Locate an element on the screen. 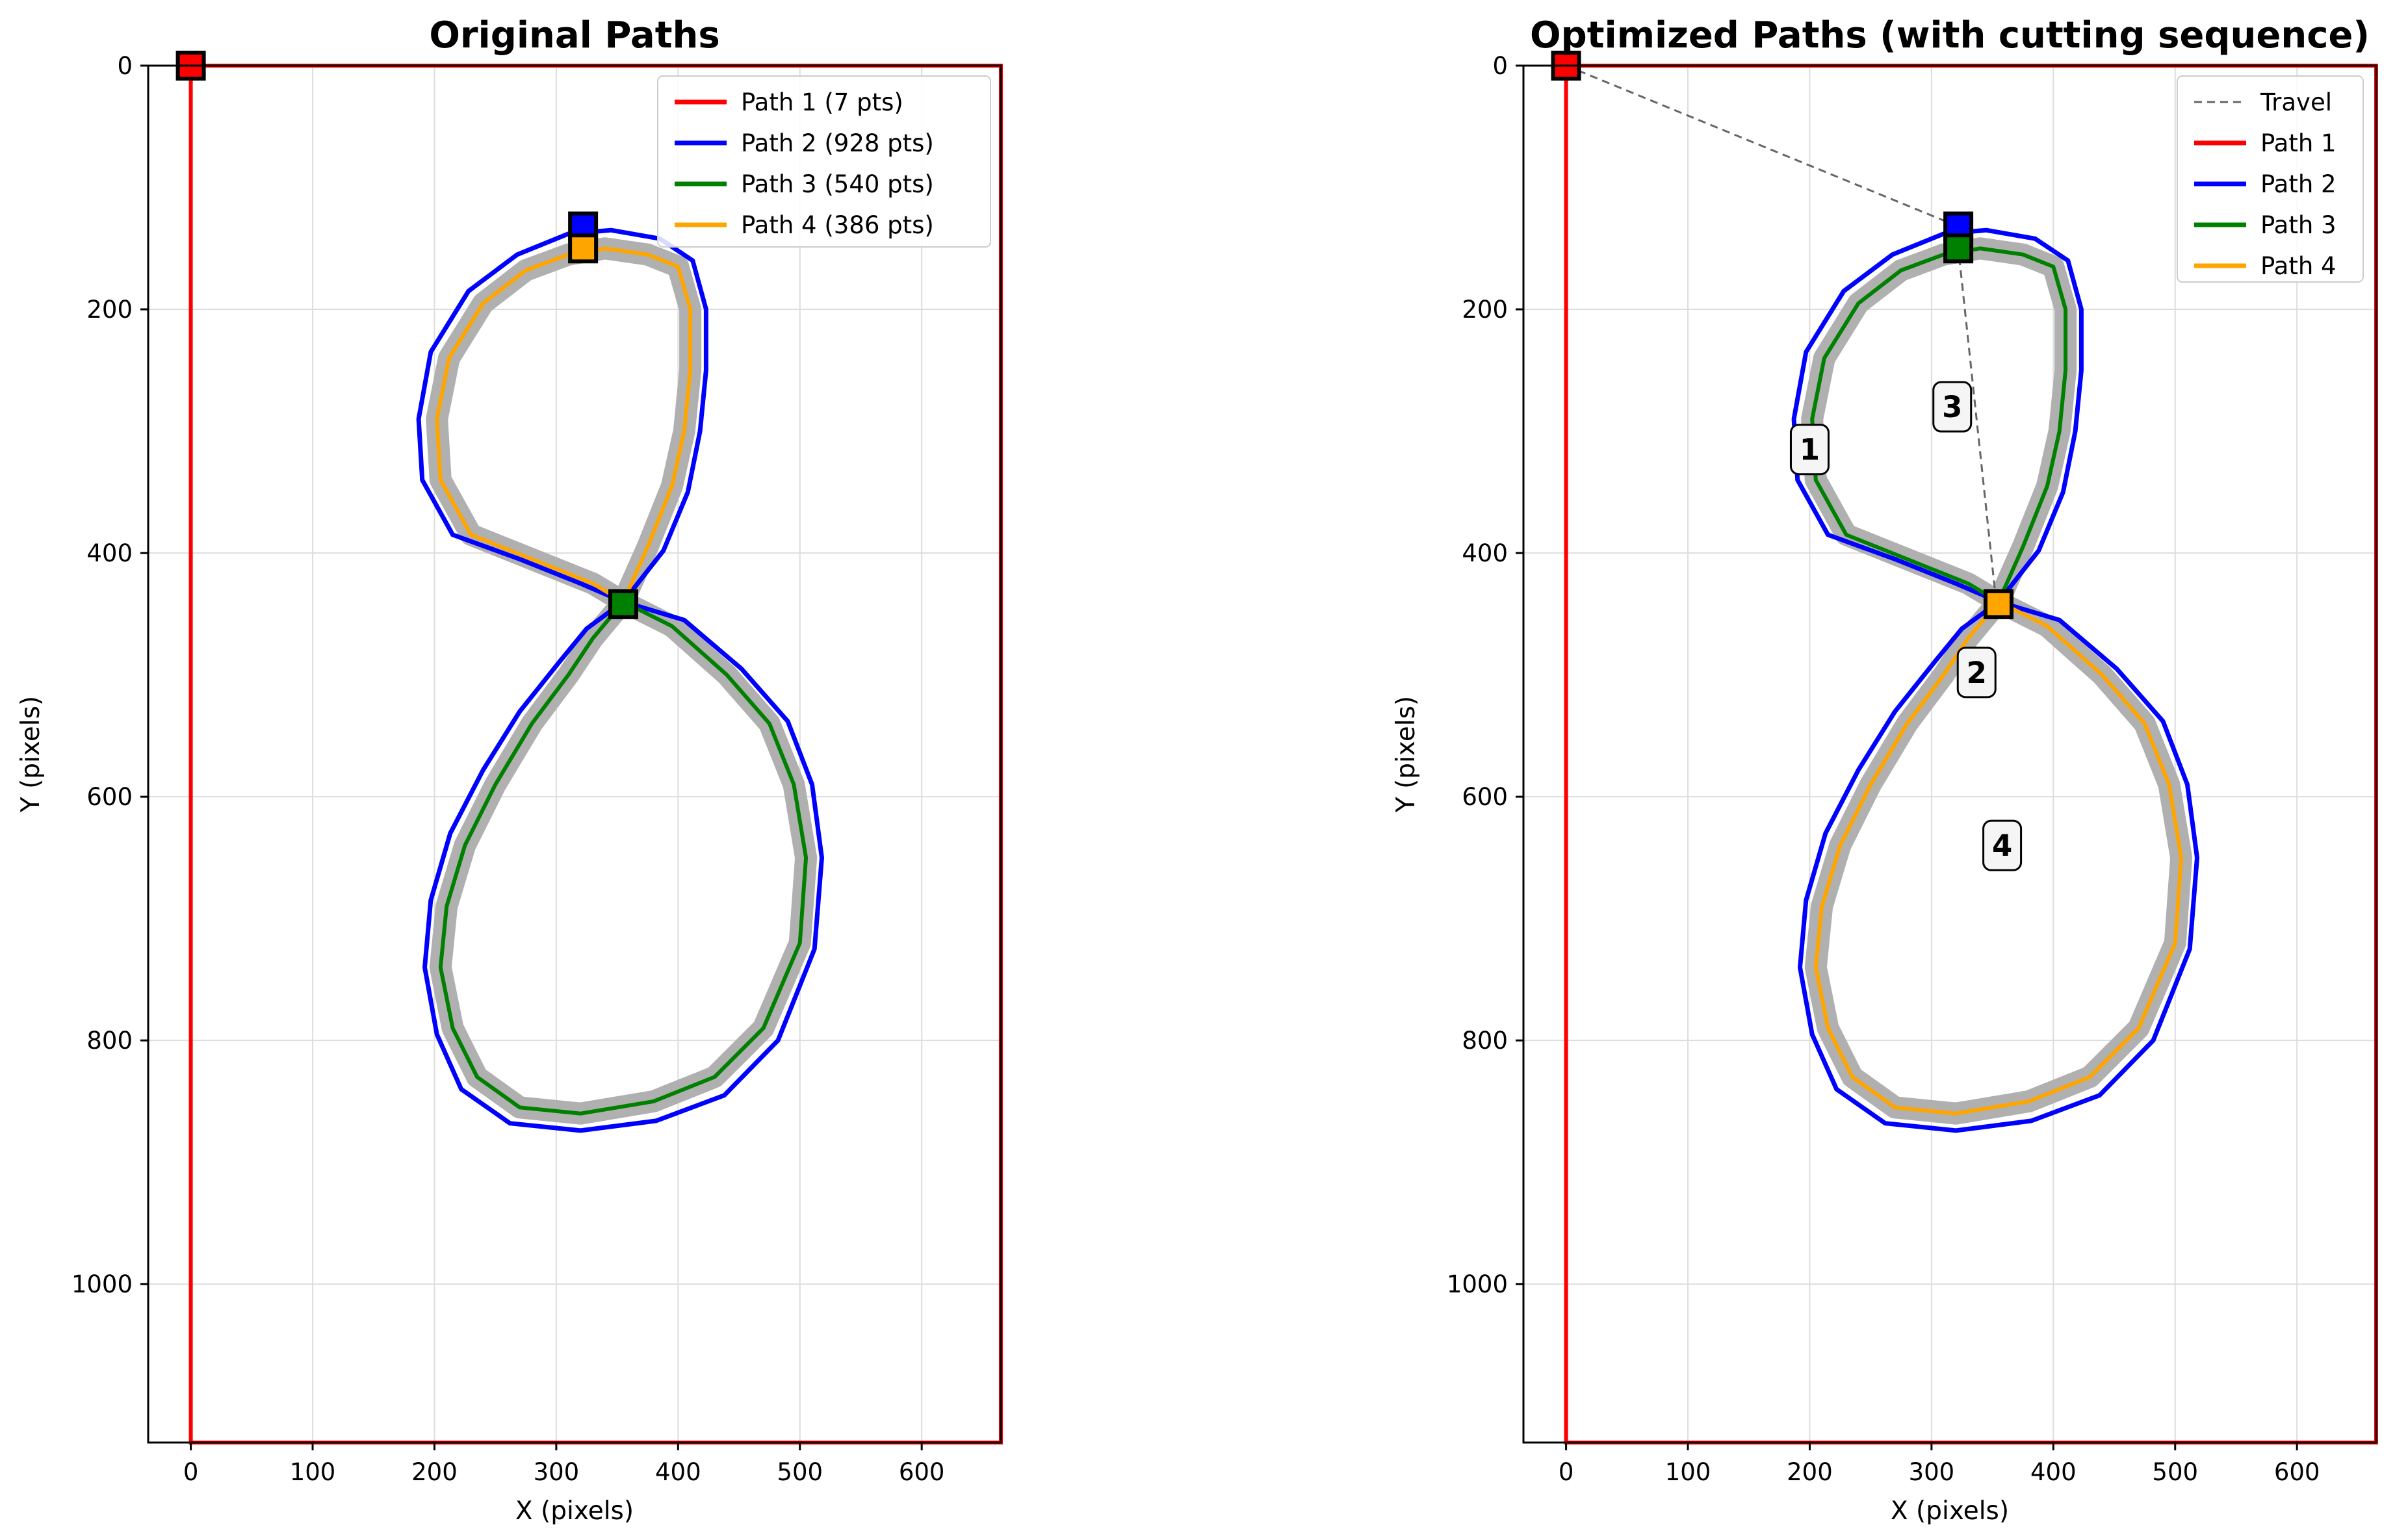  sequence-label: 3 is located at coordinates (1952, 407).